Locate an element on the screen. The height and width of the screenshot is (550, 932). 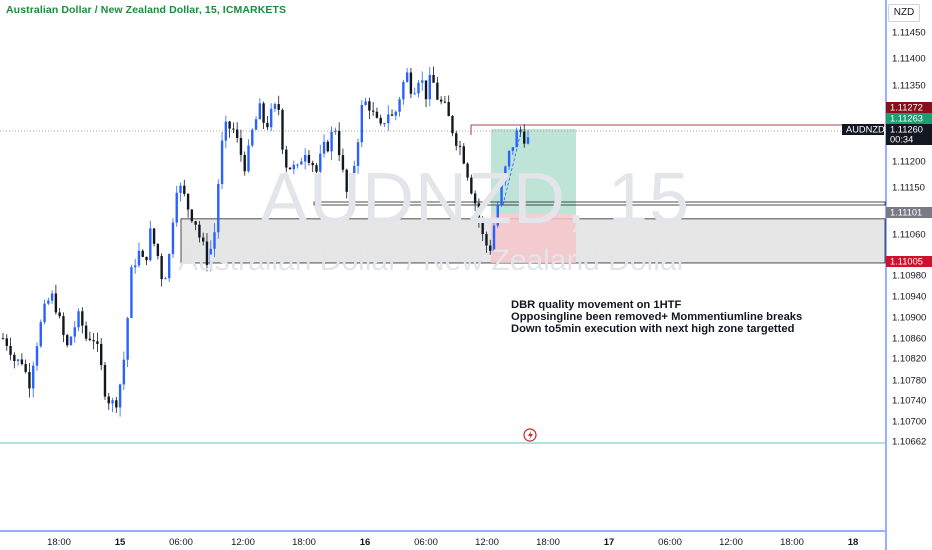
price-label-text: 1.11260 is located at coordinates (906, 130).